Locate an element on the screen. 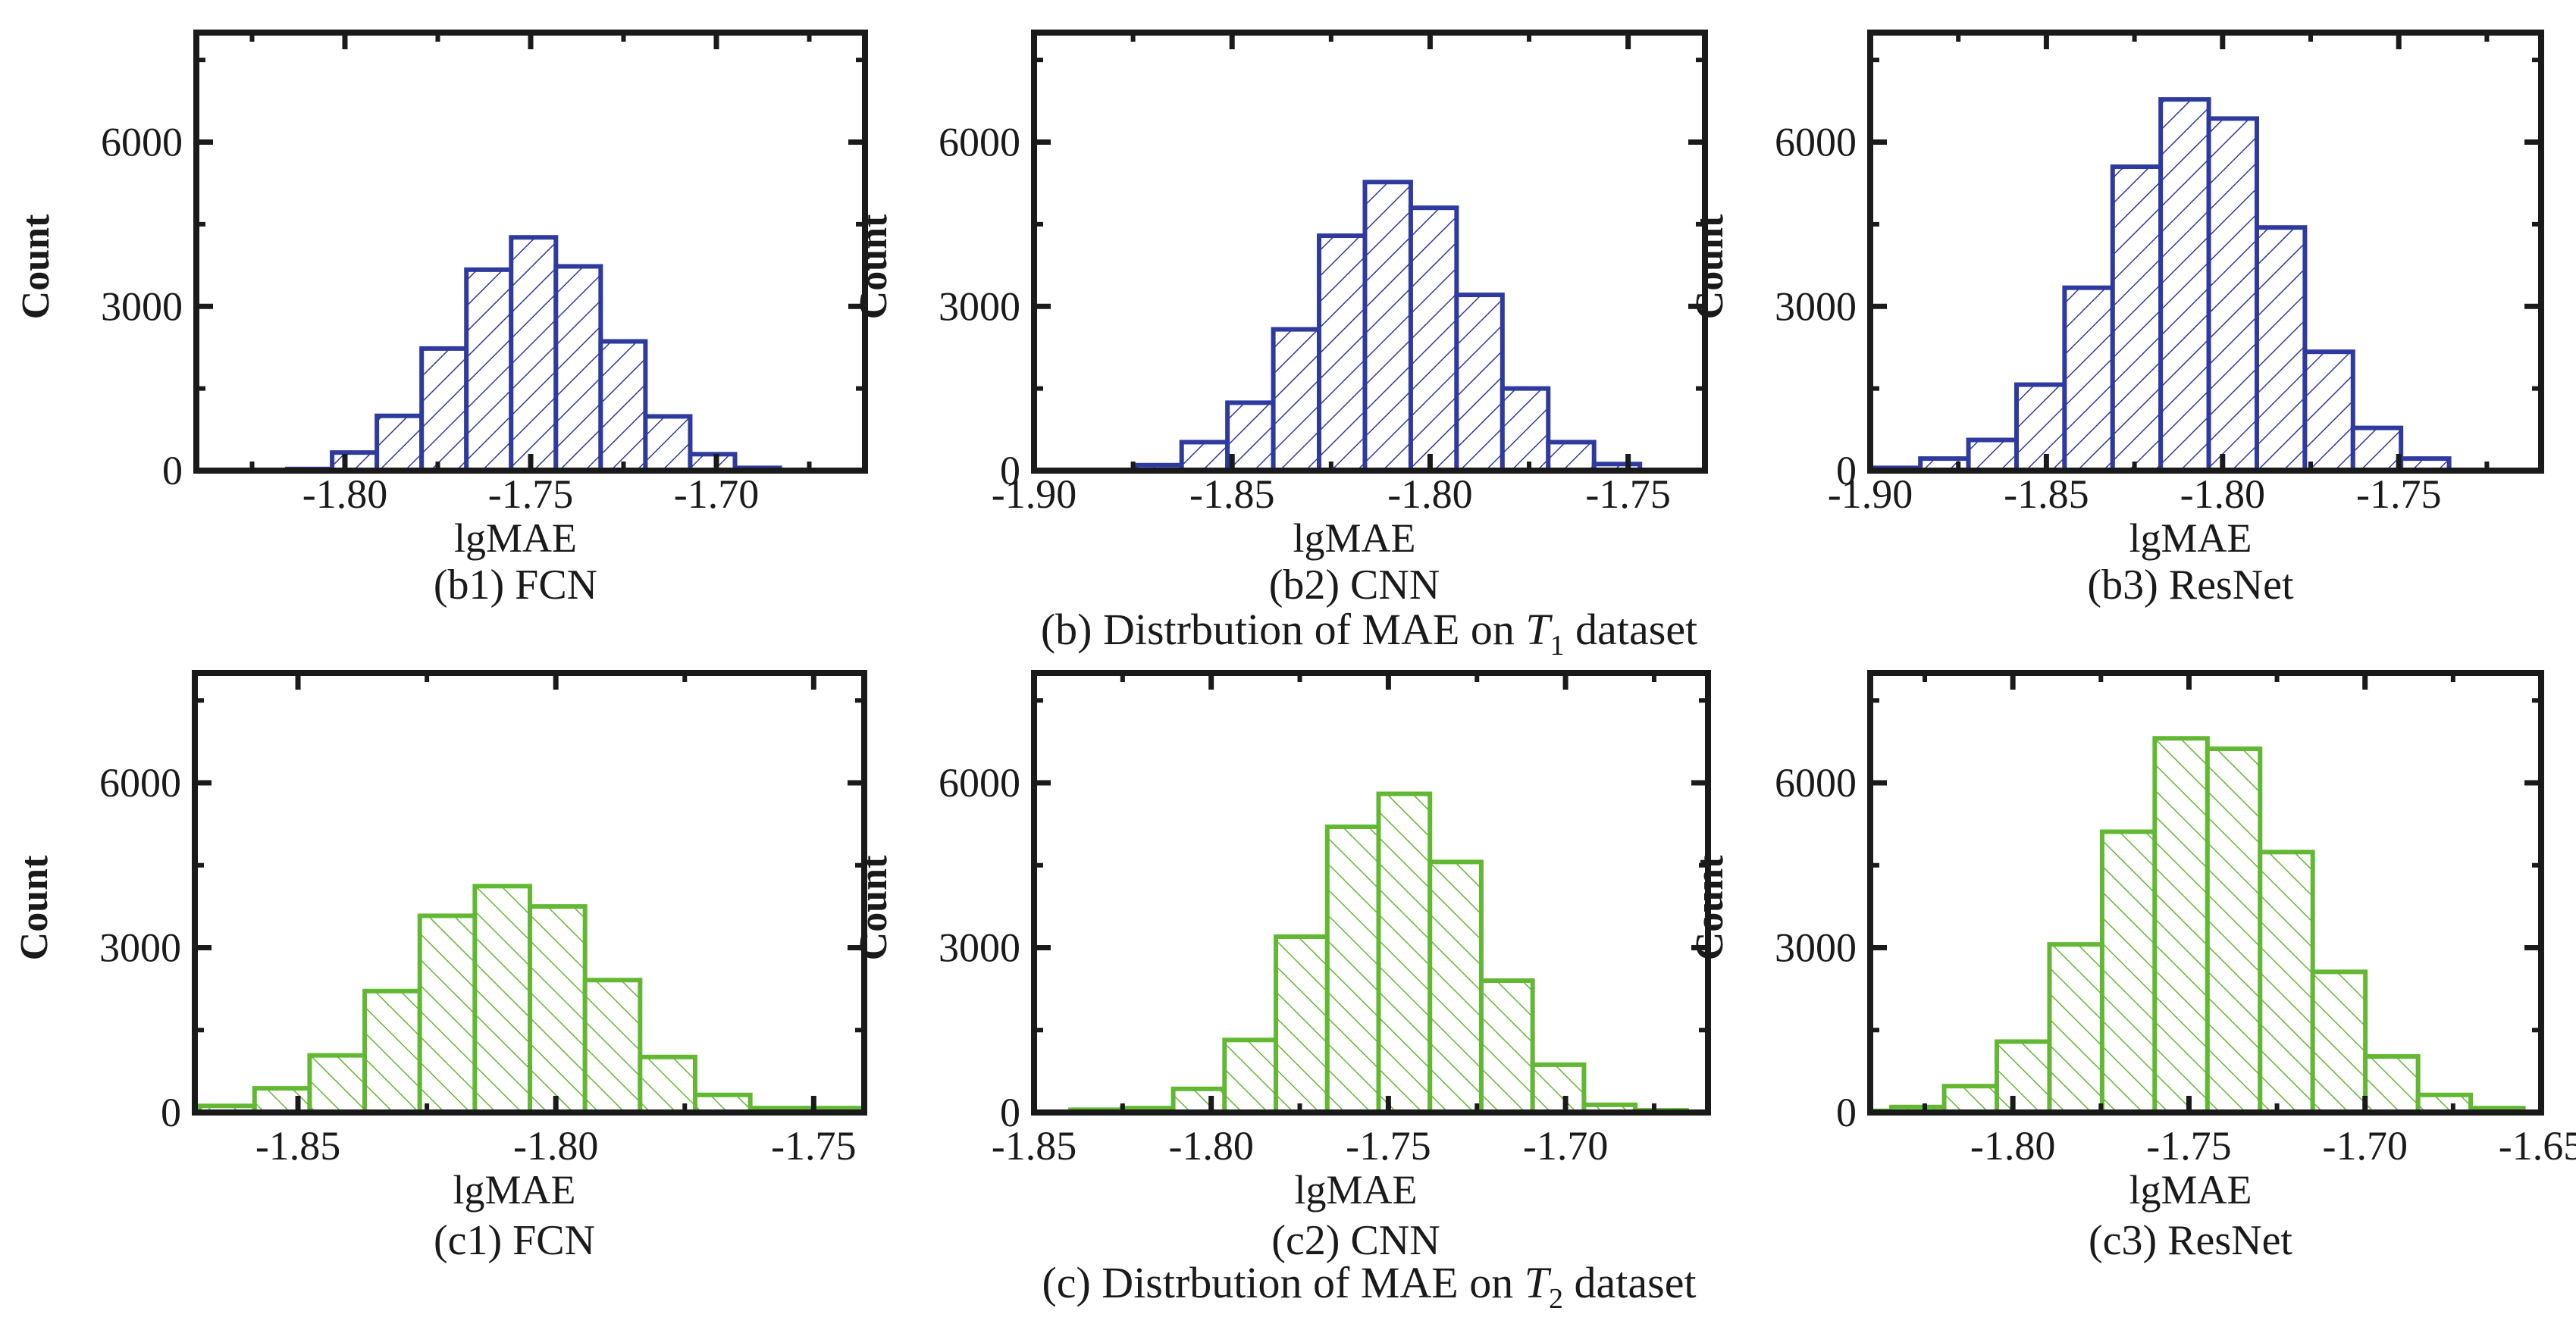  subplot-title-b3: (b3) ResNet is located at coordinates (2190, 585).